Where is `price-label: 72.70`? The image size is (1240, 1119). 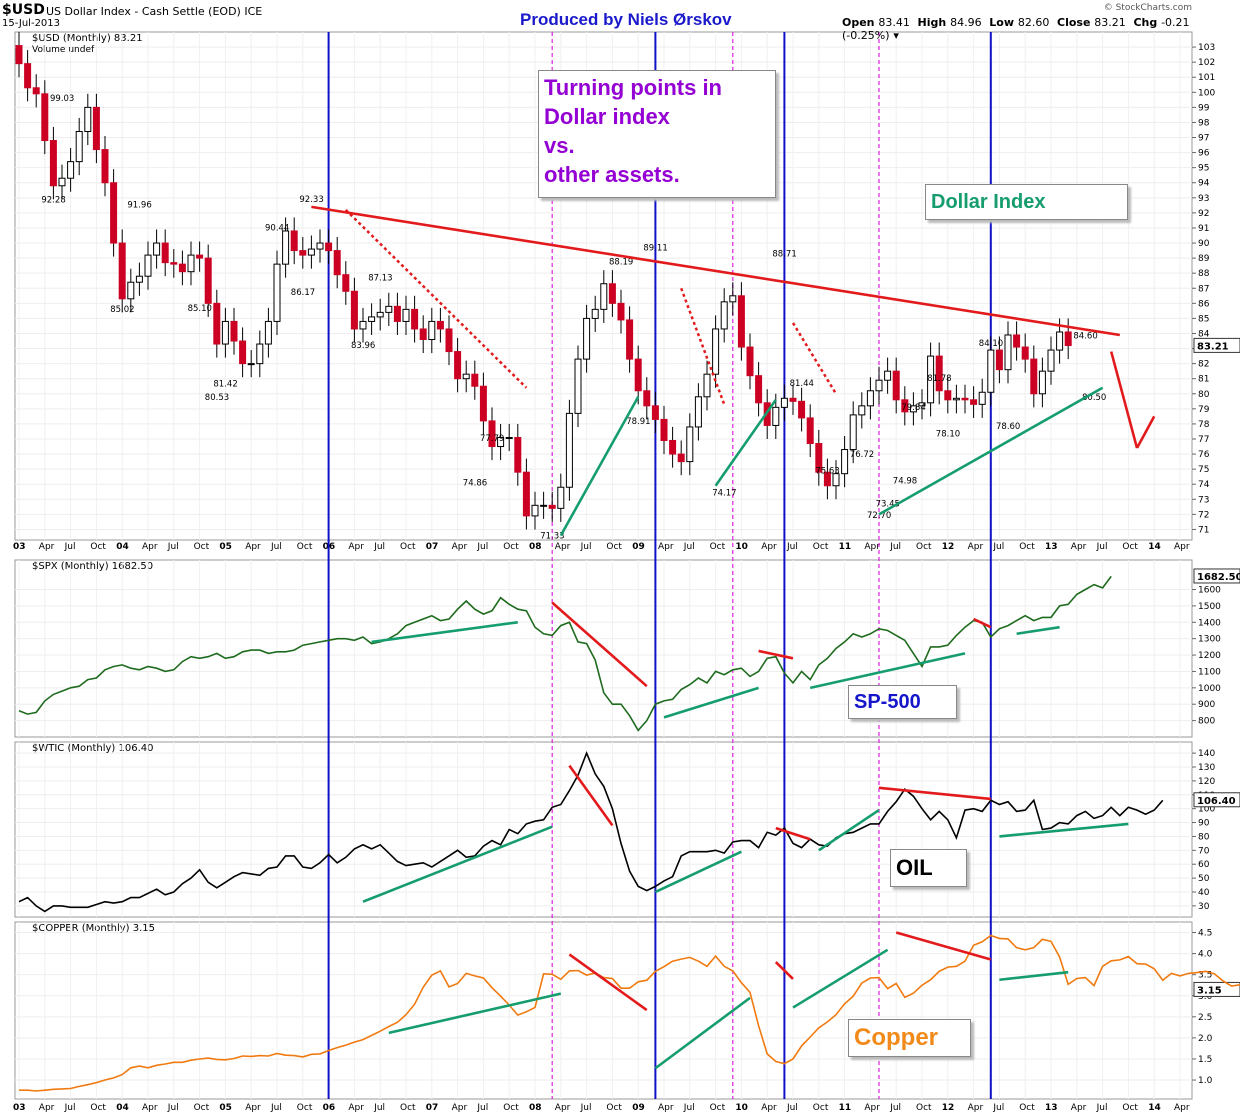
price-label: 72.70 is located at coordinates (879, 516).